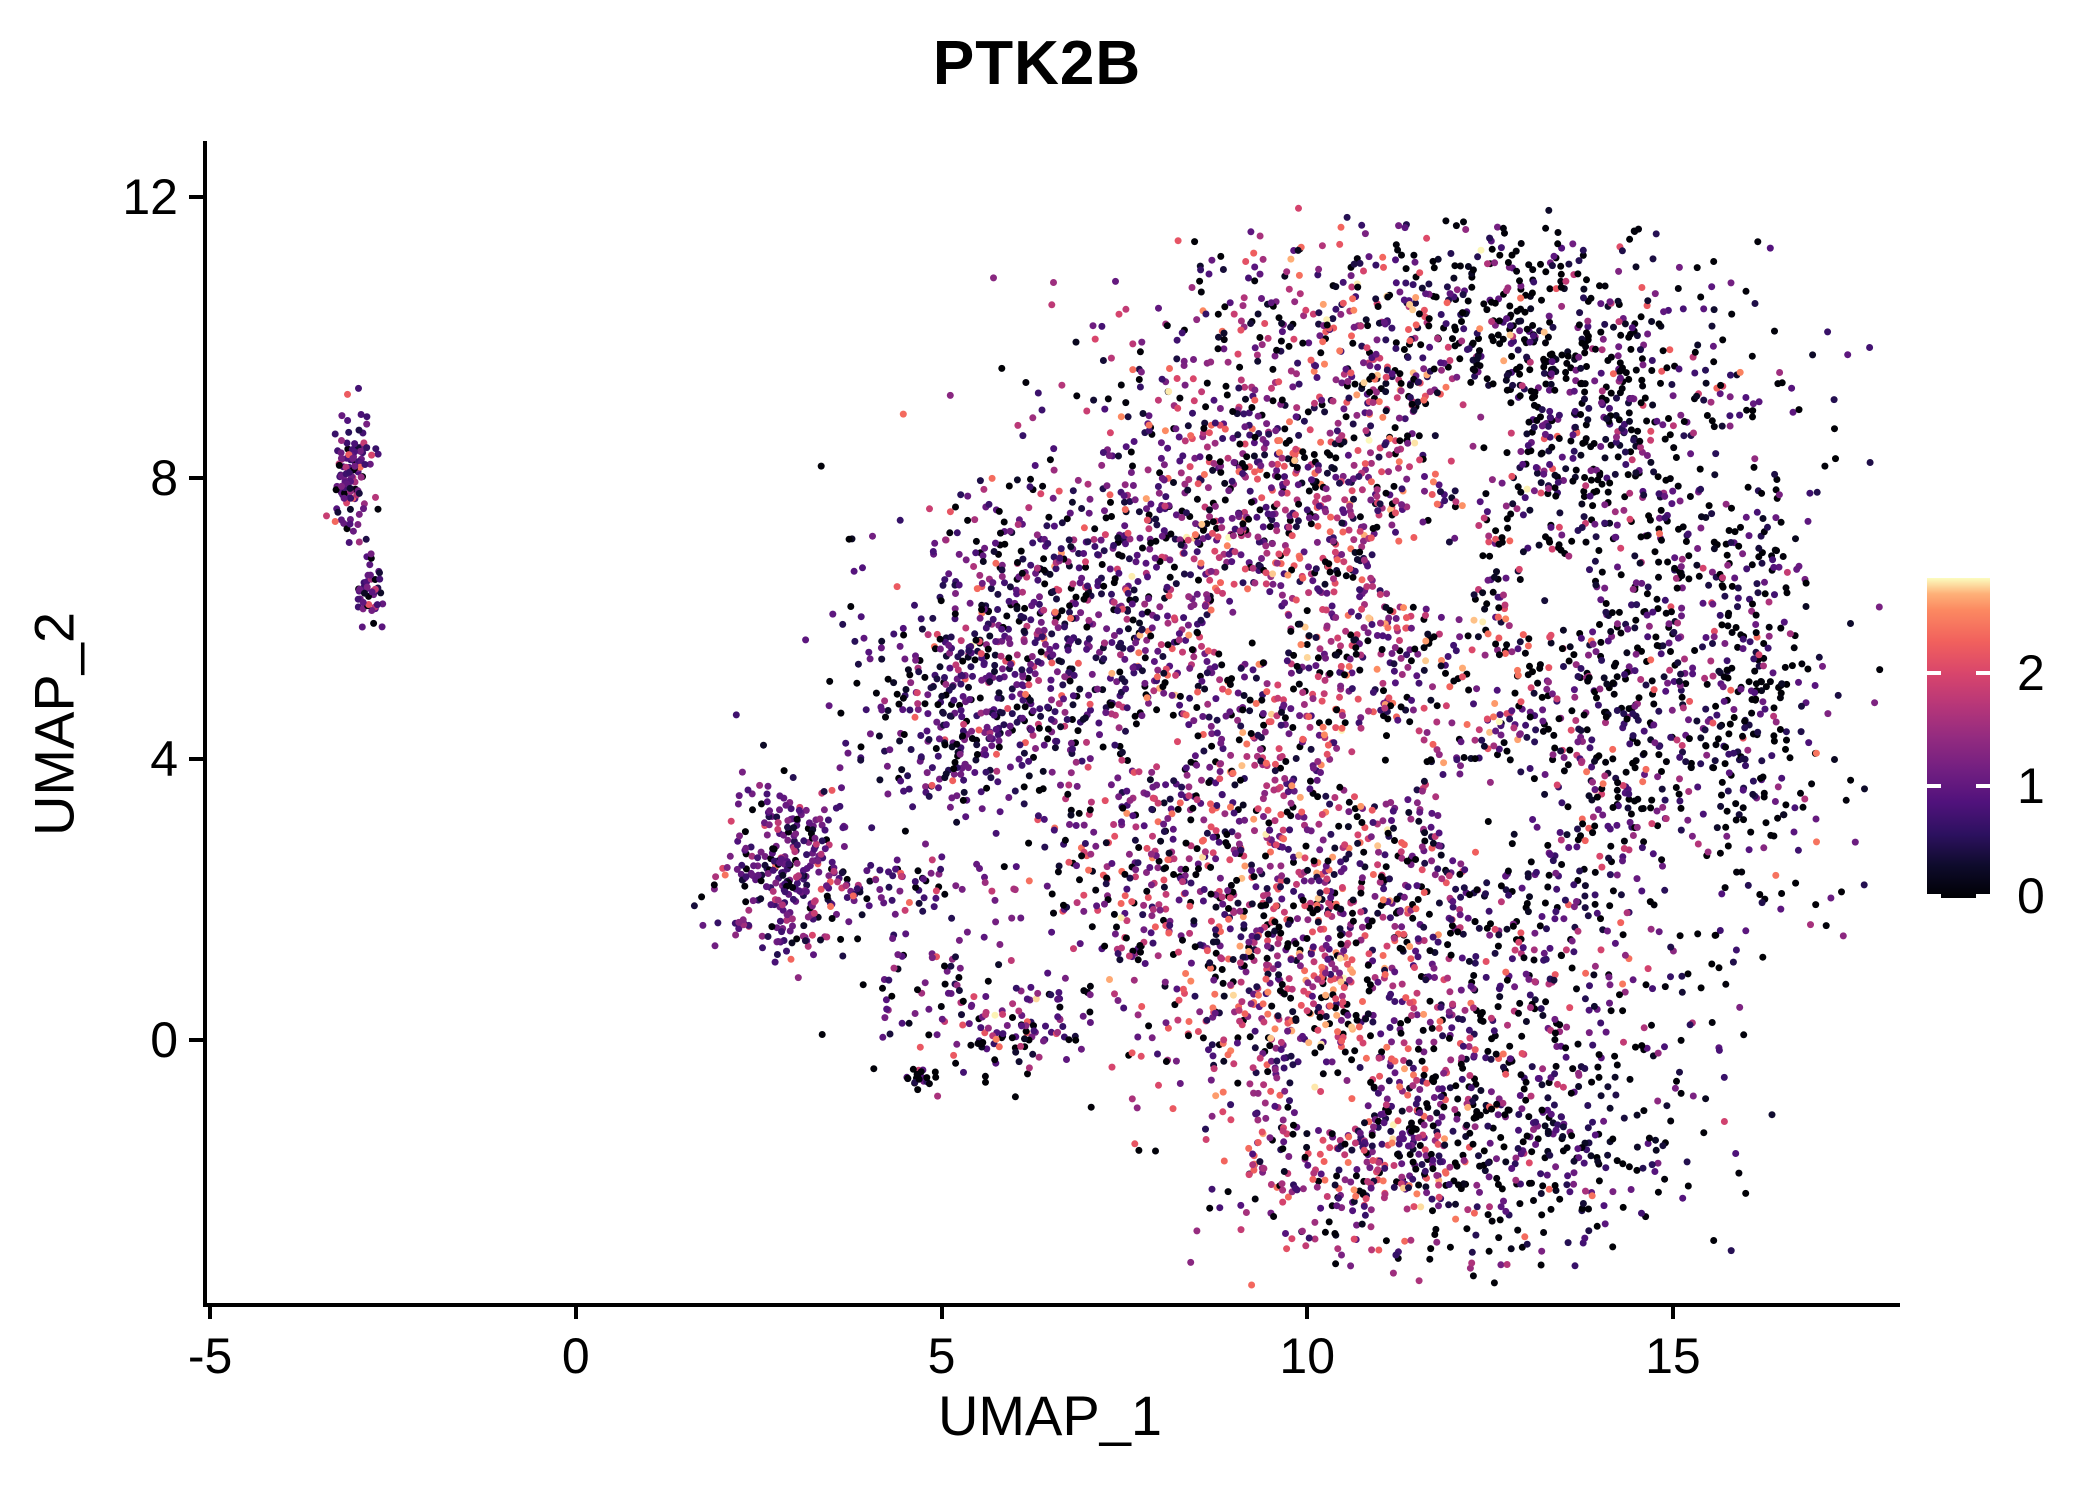 This screenshot has width=2100, height=1500. I want to click on colorbar-tick-label: 0, so click(2031, 896).